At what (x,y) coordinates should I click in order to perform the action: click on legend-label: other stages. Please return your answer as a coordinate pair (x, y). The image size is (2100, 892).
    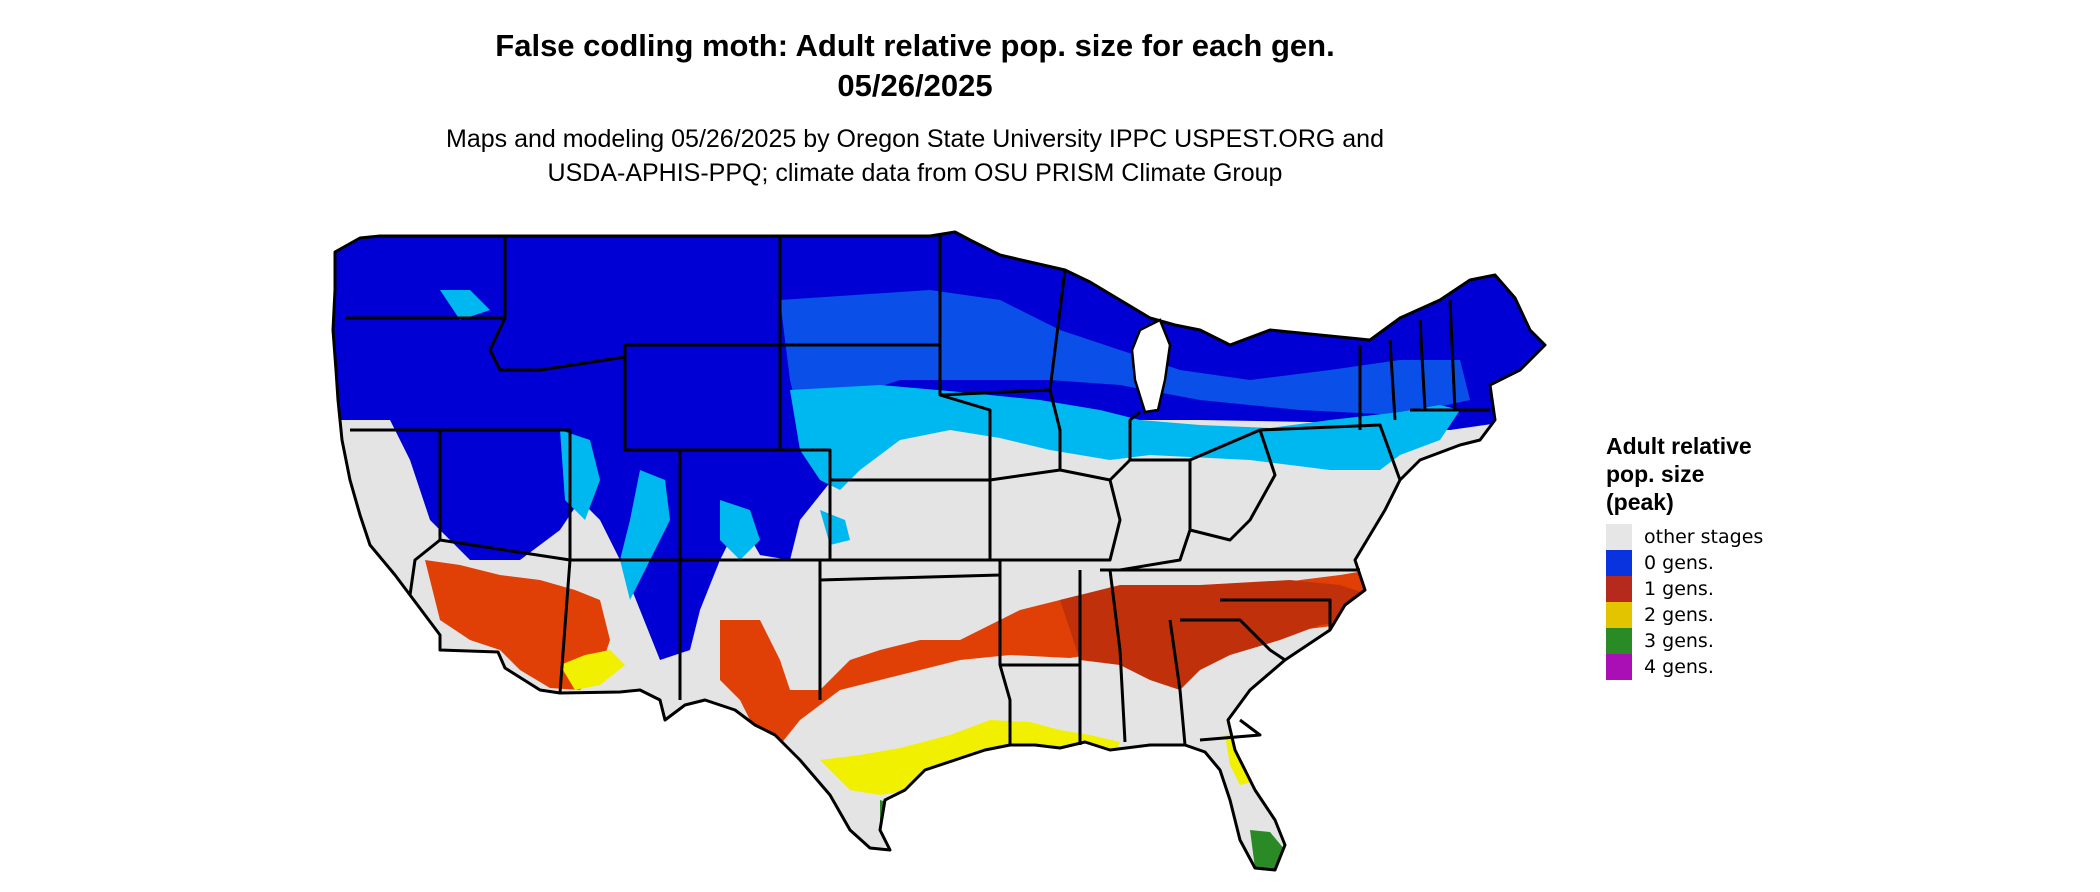
    Looking at the image, I should click on (1704, 537).